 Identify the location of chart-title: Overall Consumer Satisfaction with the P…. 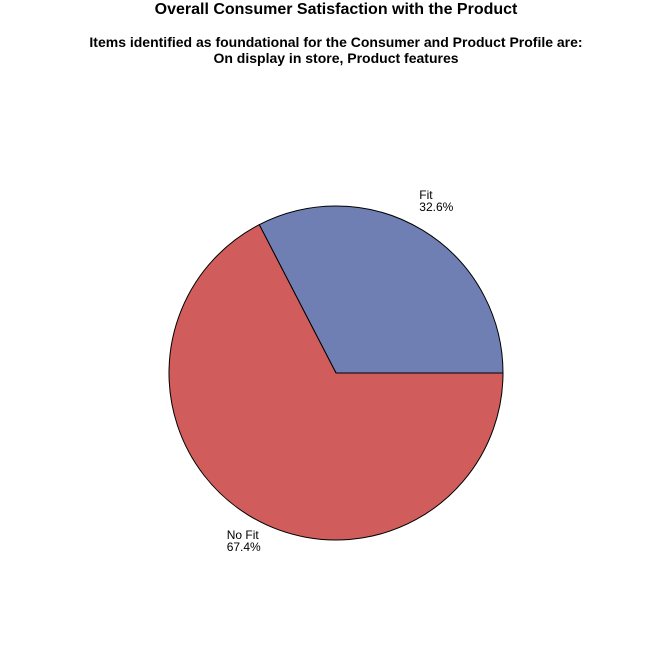
(336, 9).